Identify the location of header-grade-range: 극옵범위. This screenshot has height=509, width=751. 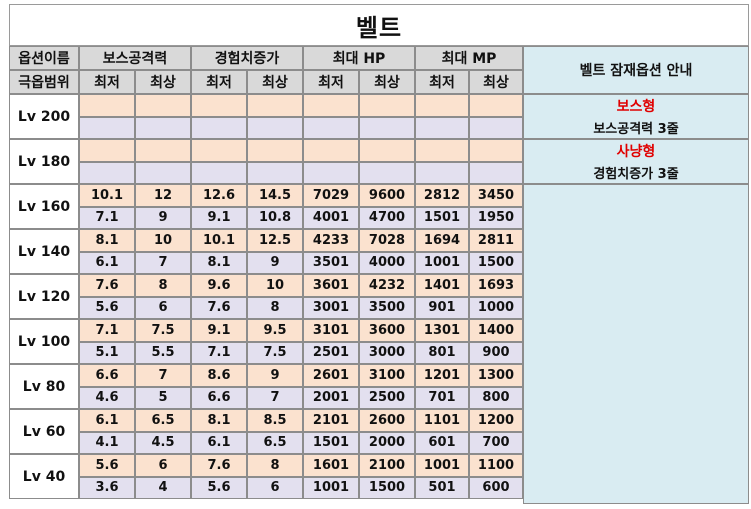
(44, 82).